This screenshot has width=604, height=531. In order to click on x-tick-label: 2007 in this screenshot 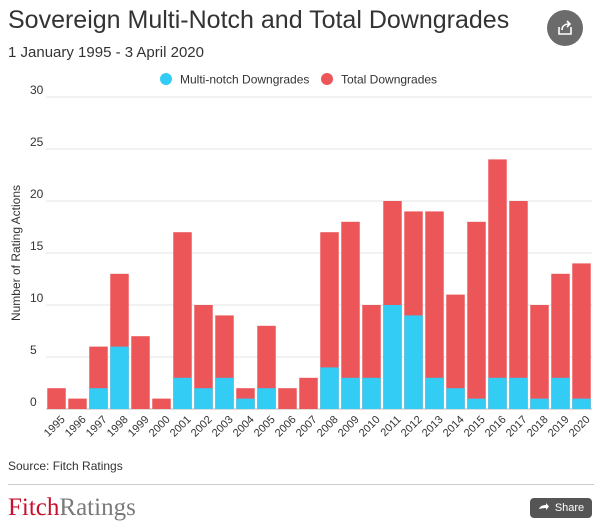, I will do `click(307, 427)`.